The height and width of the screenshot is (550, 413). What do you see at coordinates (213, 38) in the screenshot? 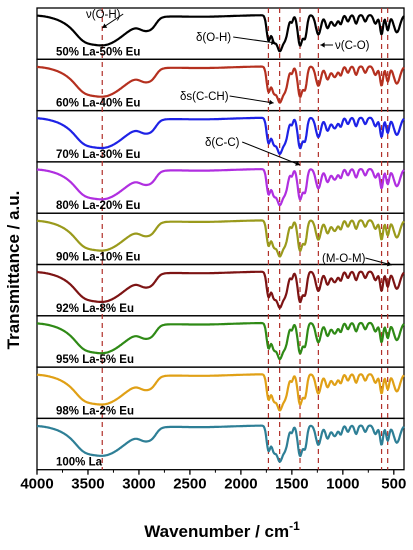
I see `annotation-label: δ(O-H)` at bounding box center [213, 38].